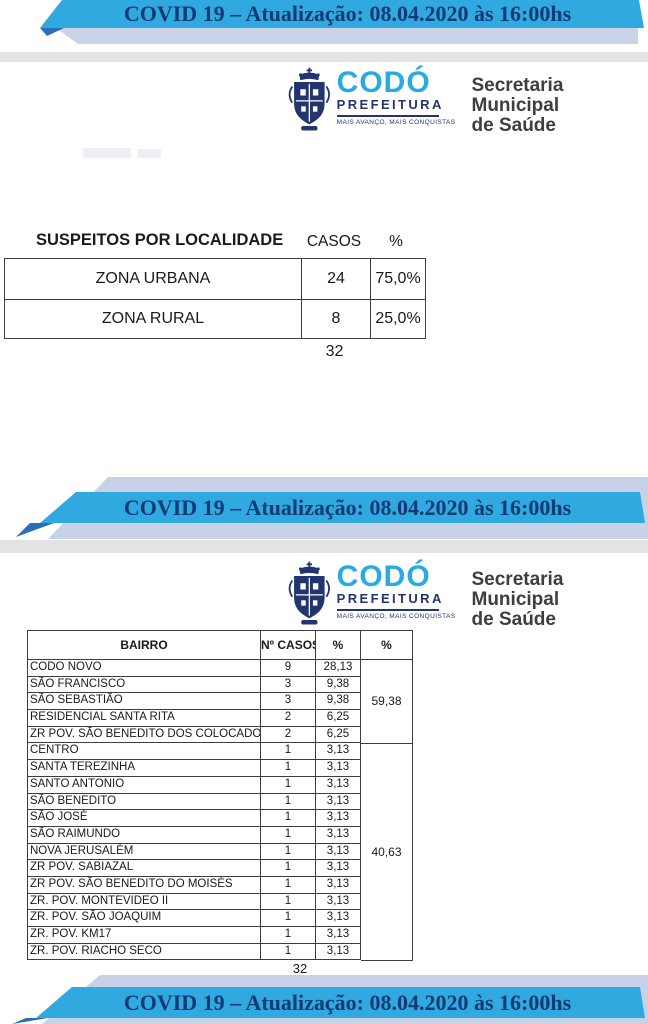  What do you see at coordinates (335, 279) in the screenshot?
I see `zone-cases-cell: 24` at bounding box center [335, 279].